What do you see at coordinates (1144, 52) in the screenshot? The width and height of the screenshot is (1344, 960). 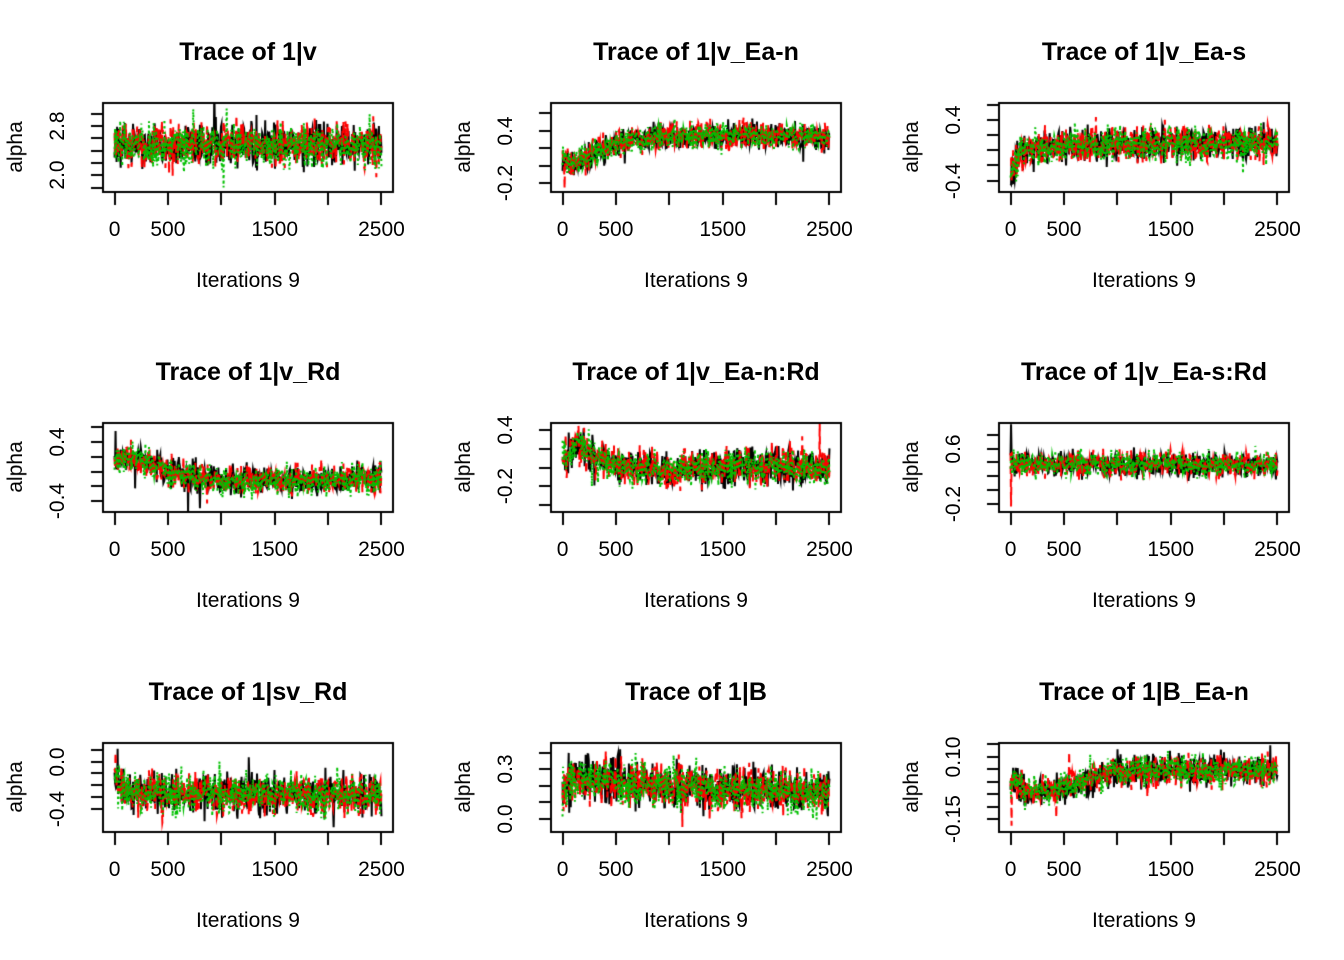 I see `plot-title: Trace of 1|v_Ea-s` at bounding box center [1144, 52].